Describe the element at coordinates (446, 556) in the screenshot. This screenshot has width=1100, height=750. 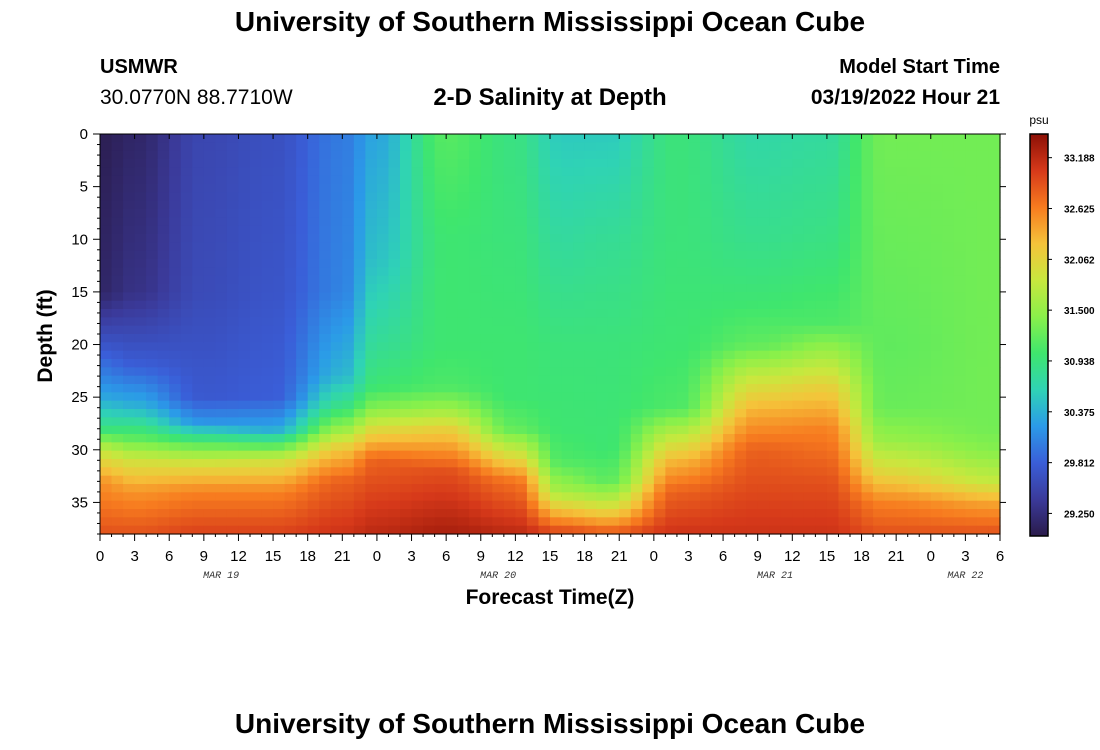
I see `x-tick-label: 6` at that location.